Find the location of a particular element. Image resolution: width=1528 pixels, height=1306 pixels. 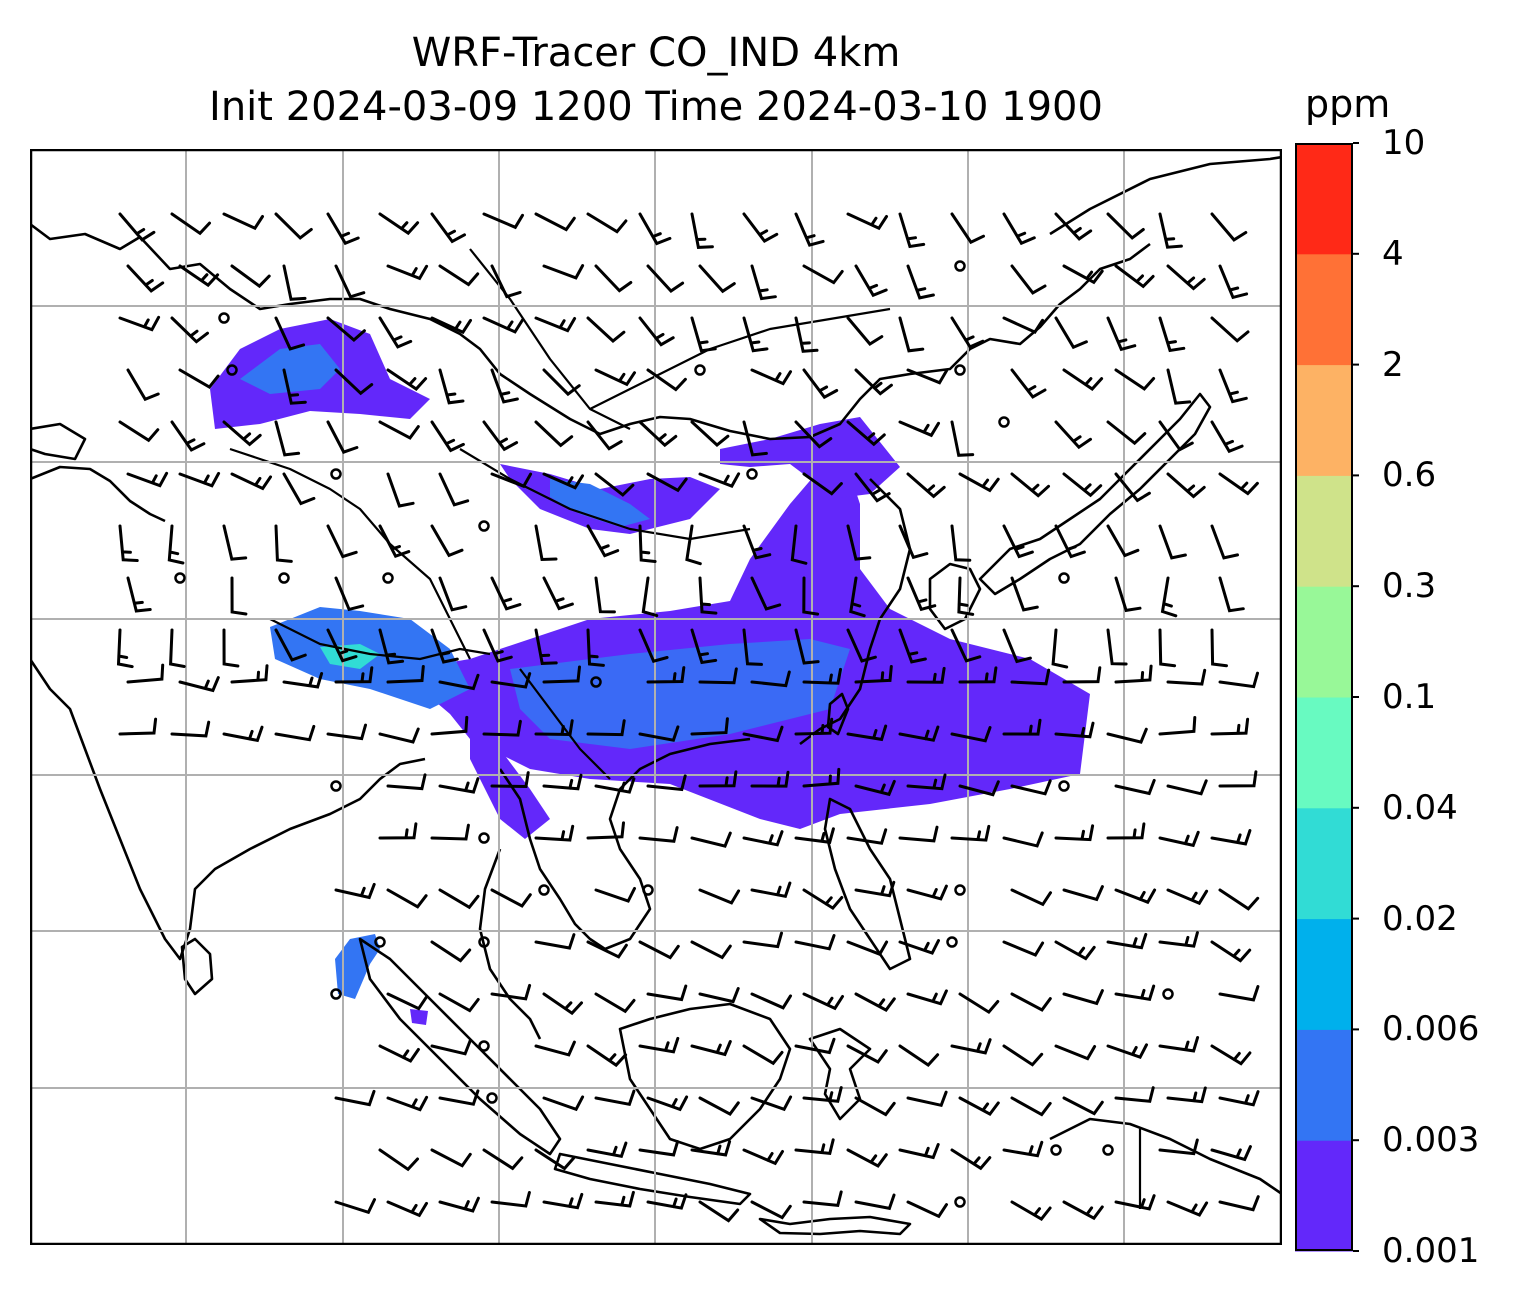

colorbar-tick-label: 10 is located at coordinates (1404, 143).